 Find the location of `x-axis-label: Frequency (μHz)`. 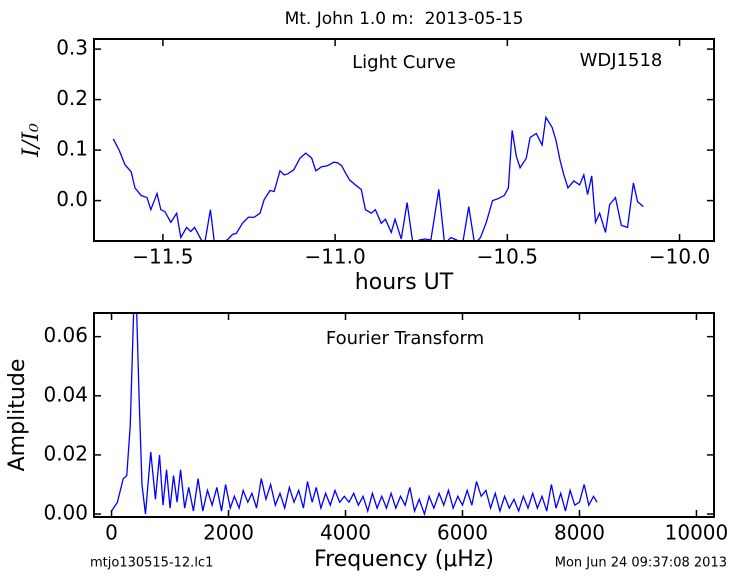

x-axis-label: Frequency (μHz) is located at coordinates (404, 559).